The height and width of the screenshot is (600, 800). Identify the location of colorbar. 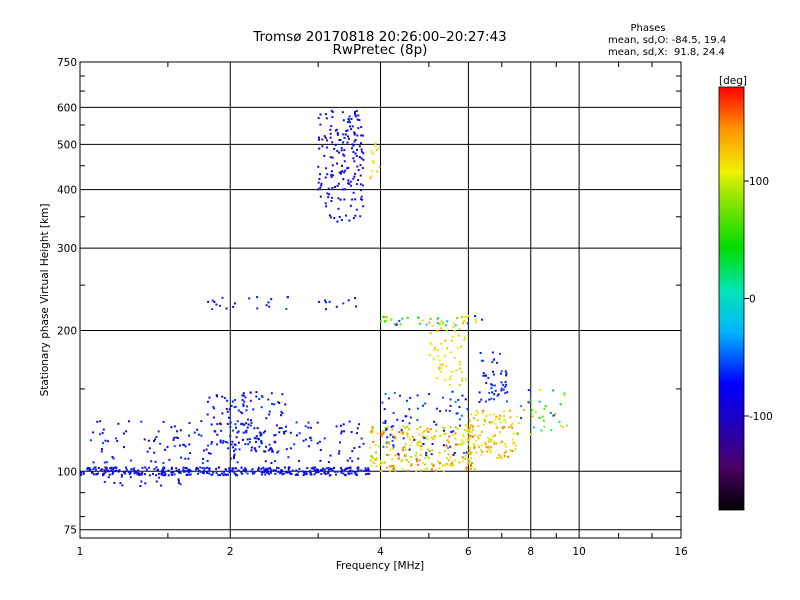
(731, 298).